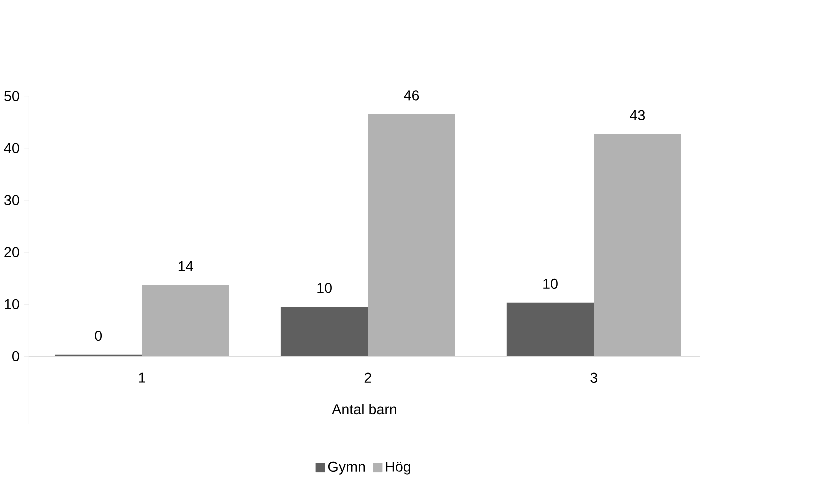 This screenshot has height=478, width=813. Describe the element at coordinates (186, 266) in the screenshot. I see `data-label: 14` at that location.